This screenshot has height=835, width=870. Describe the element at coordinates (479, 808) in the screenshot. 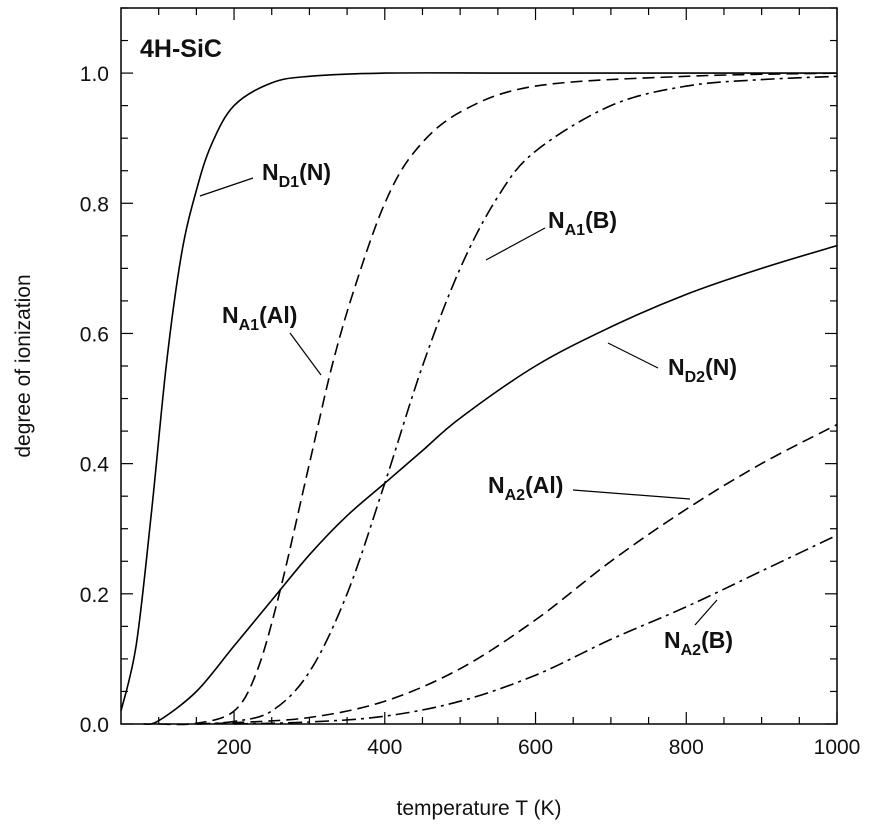

I see `x-axis-label: temperature T (K)` at that location.